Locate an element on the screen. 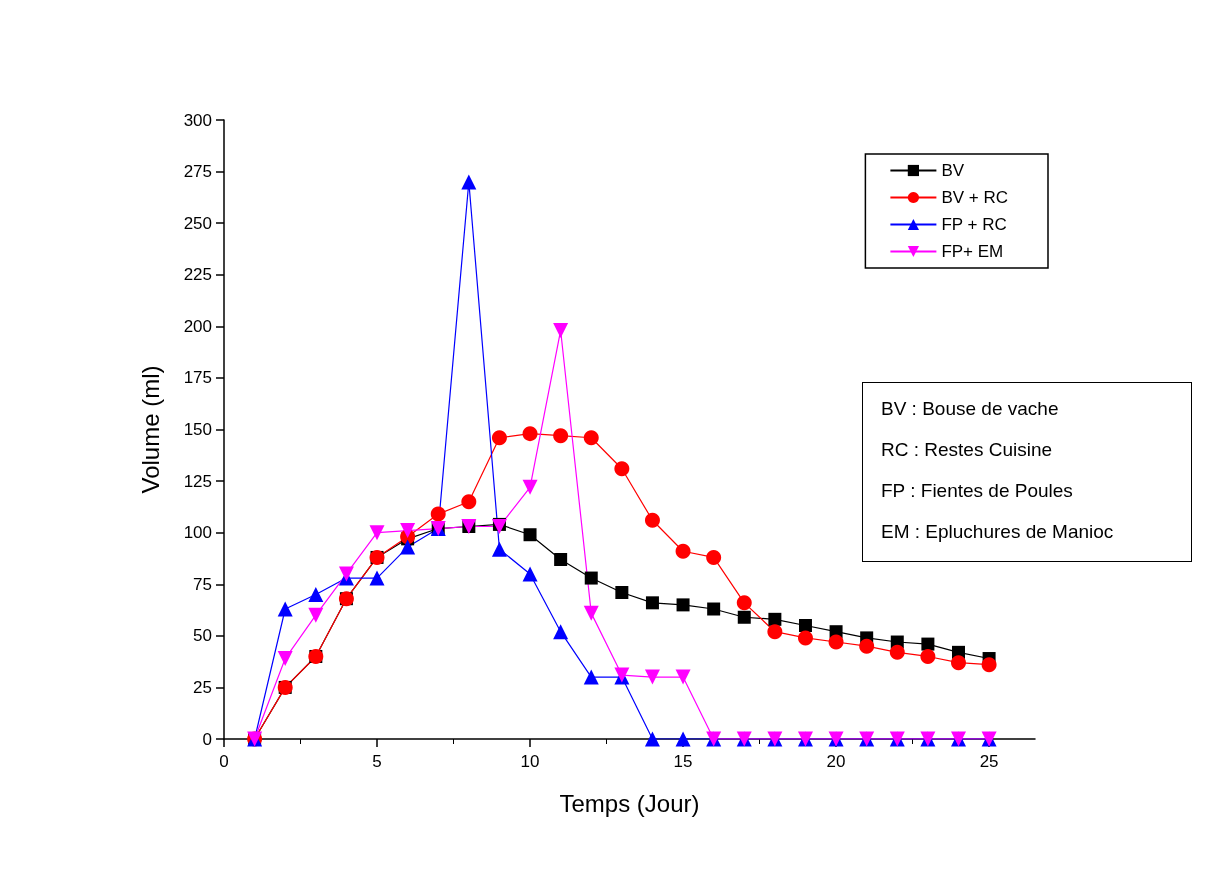  y-tick-label: 300 is located at coordinates (197, 120).